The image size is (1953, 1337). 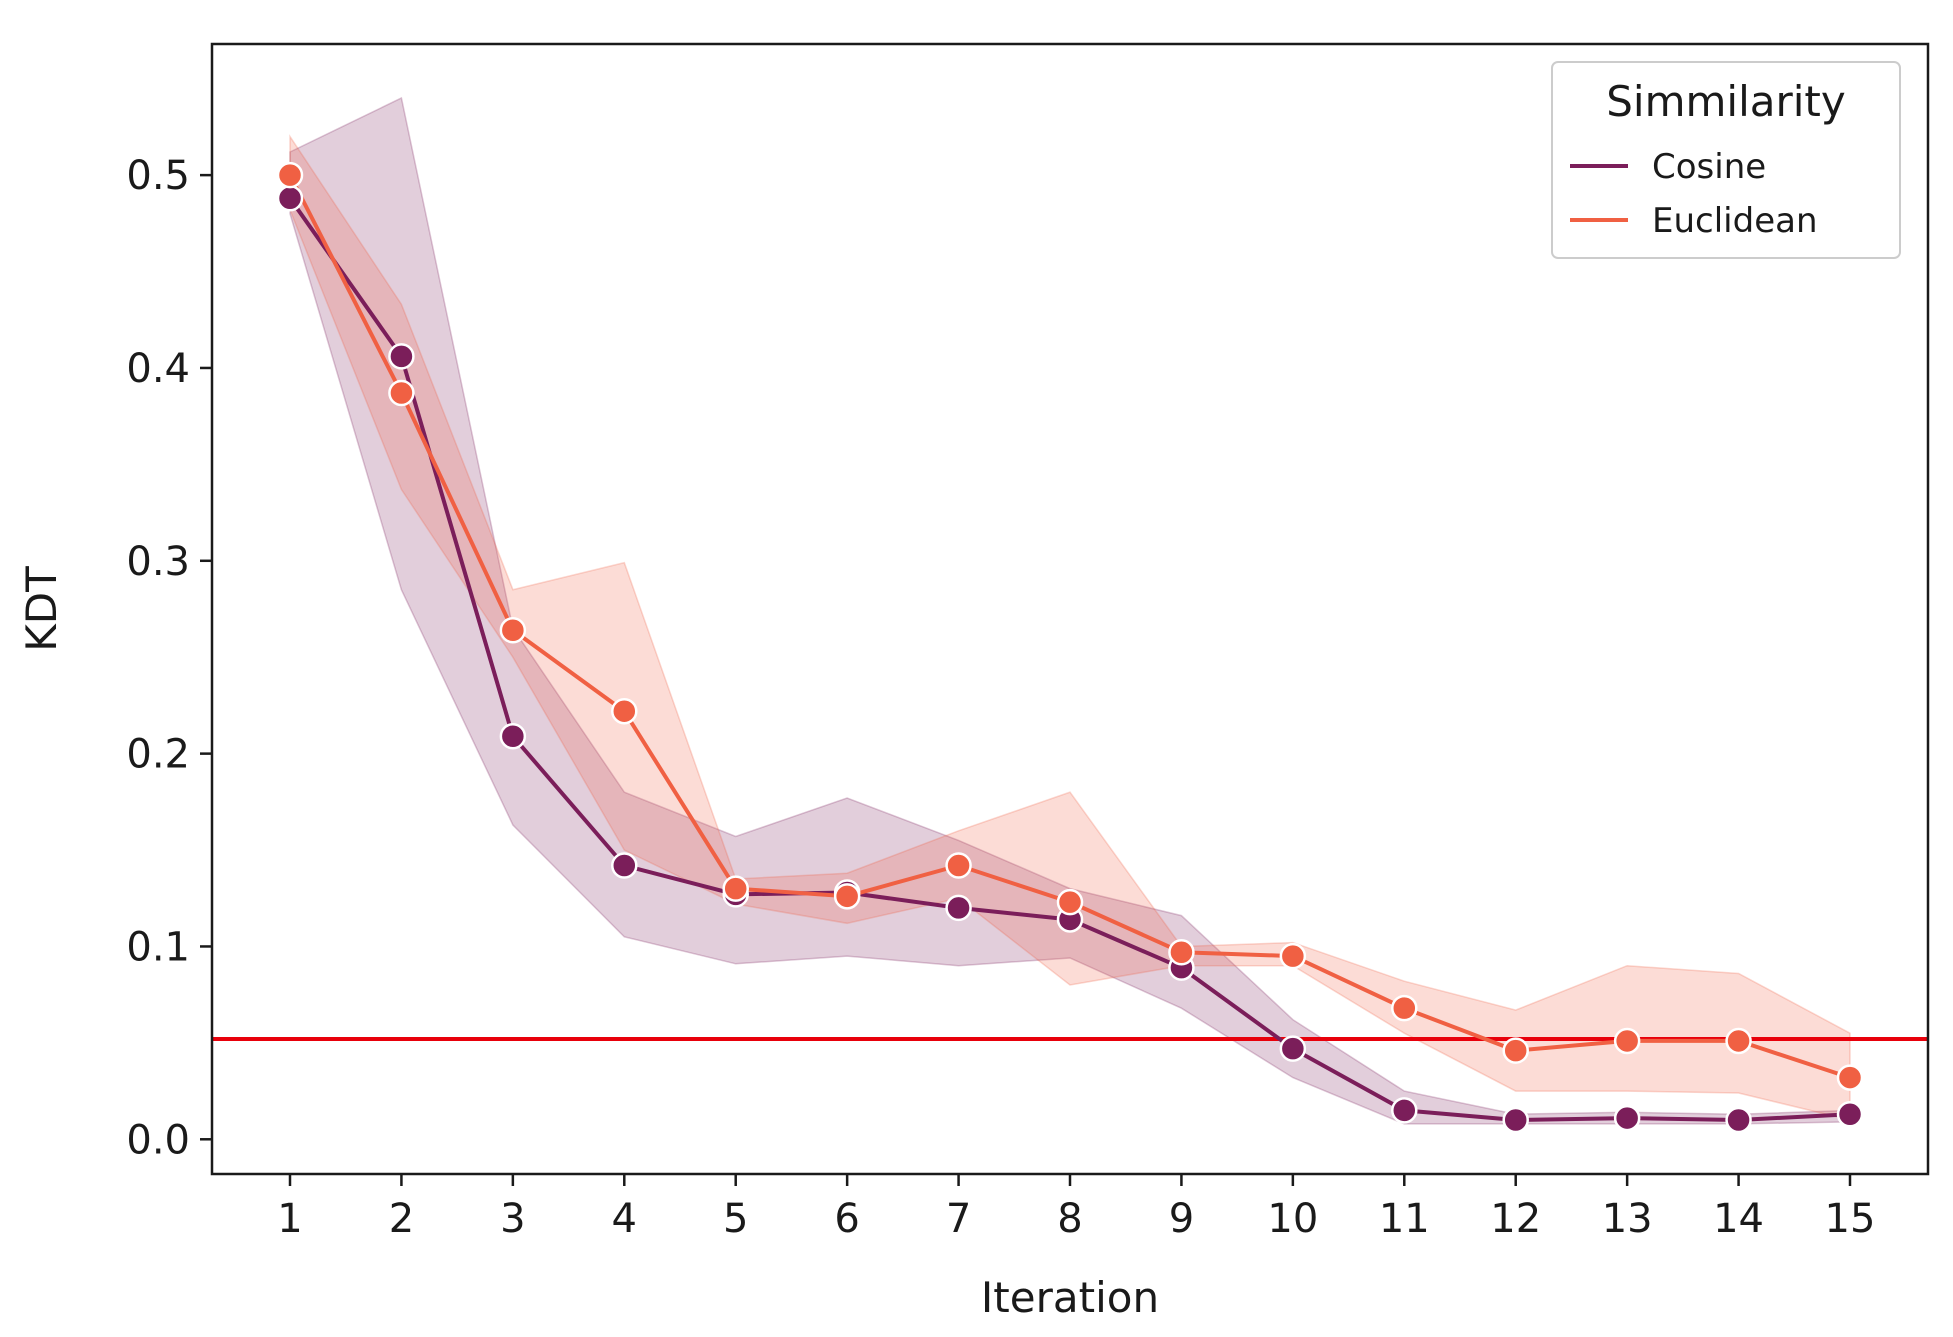 What do you see at coordinates (158, 1140) in the screenshot?
I see `y-tick-label: 0.0` at bounding box center [158, 1140].